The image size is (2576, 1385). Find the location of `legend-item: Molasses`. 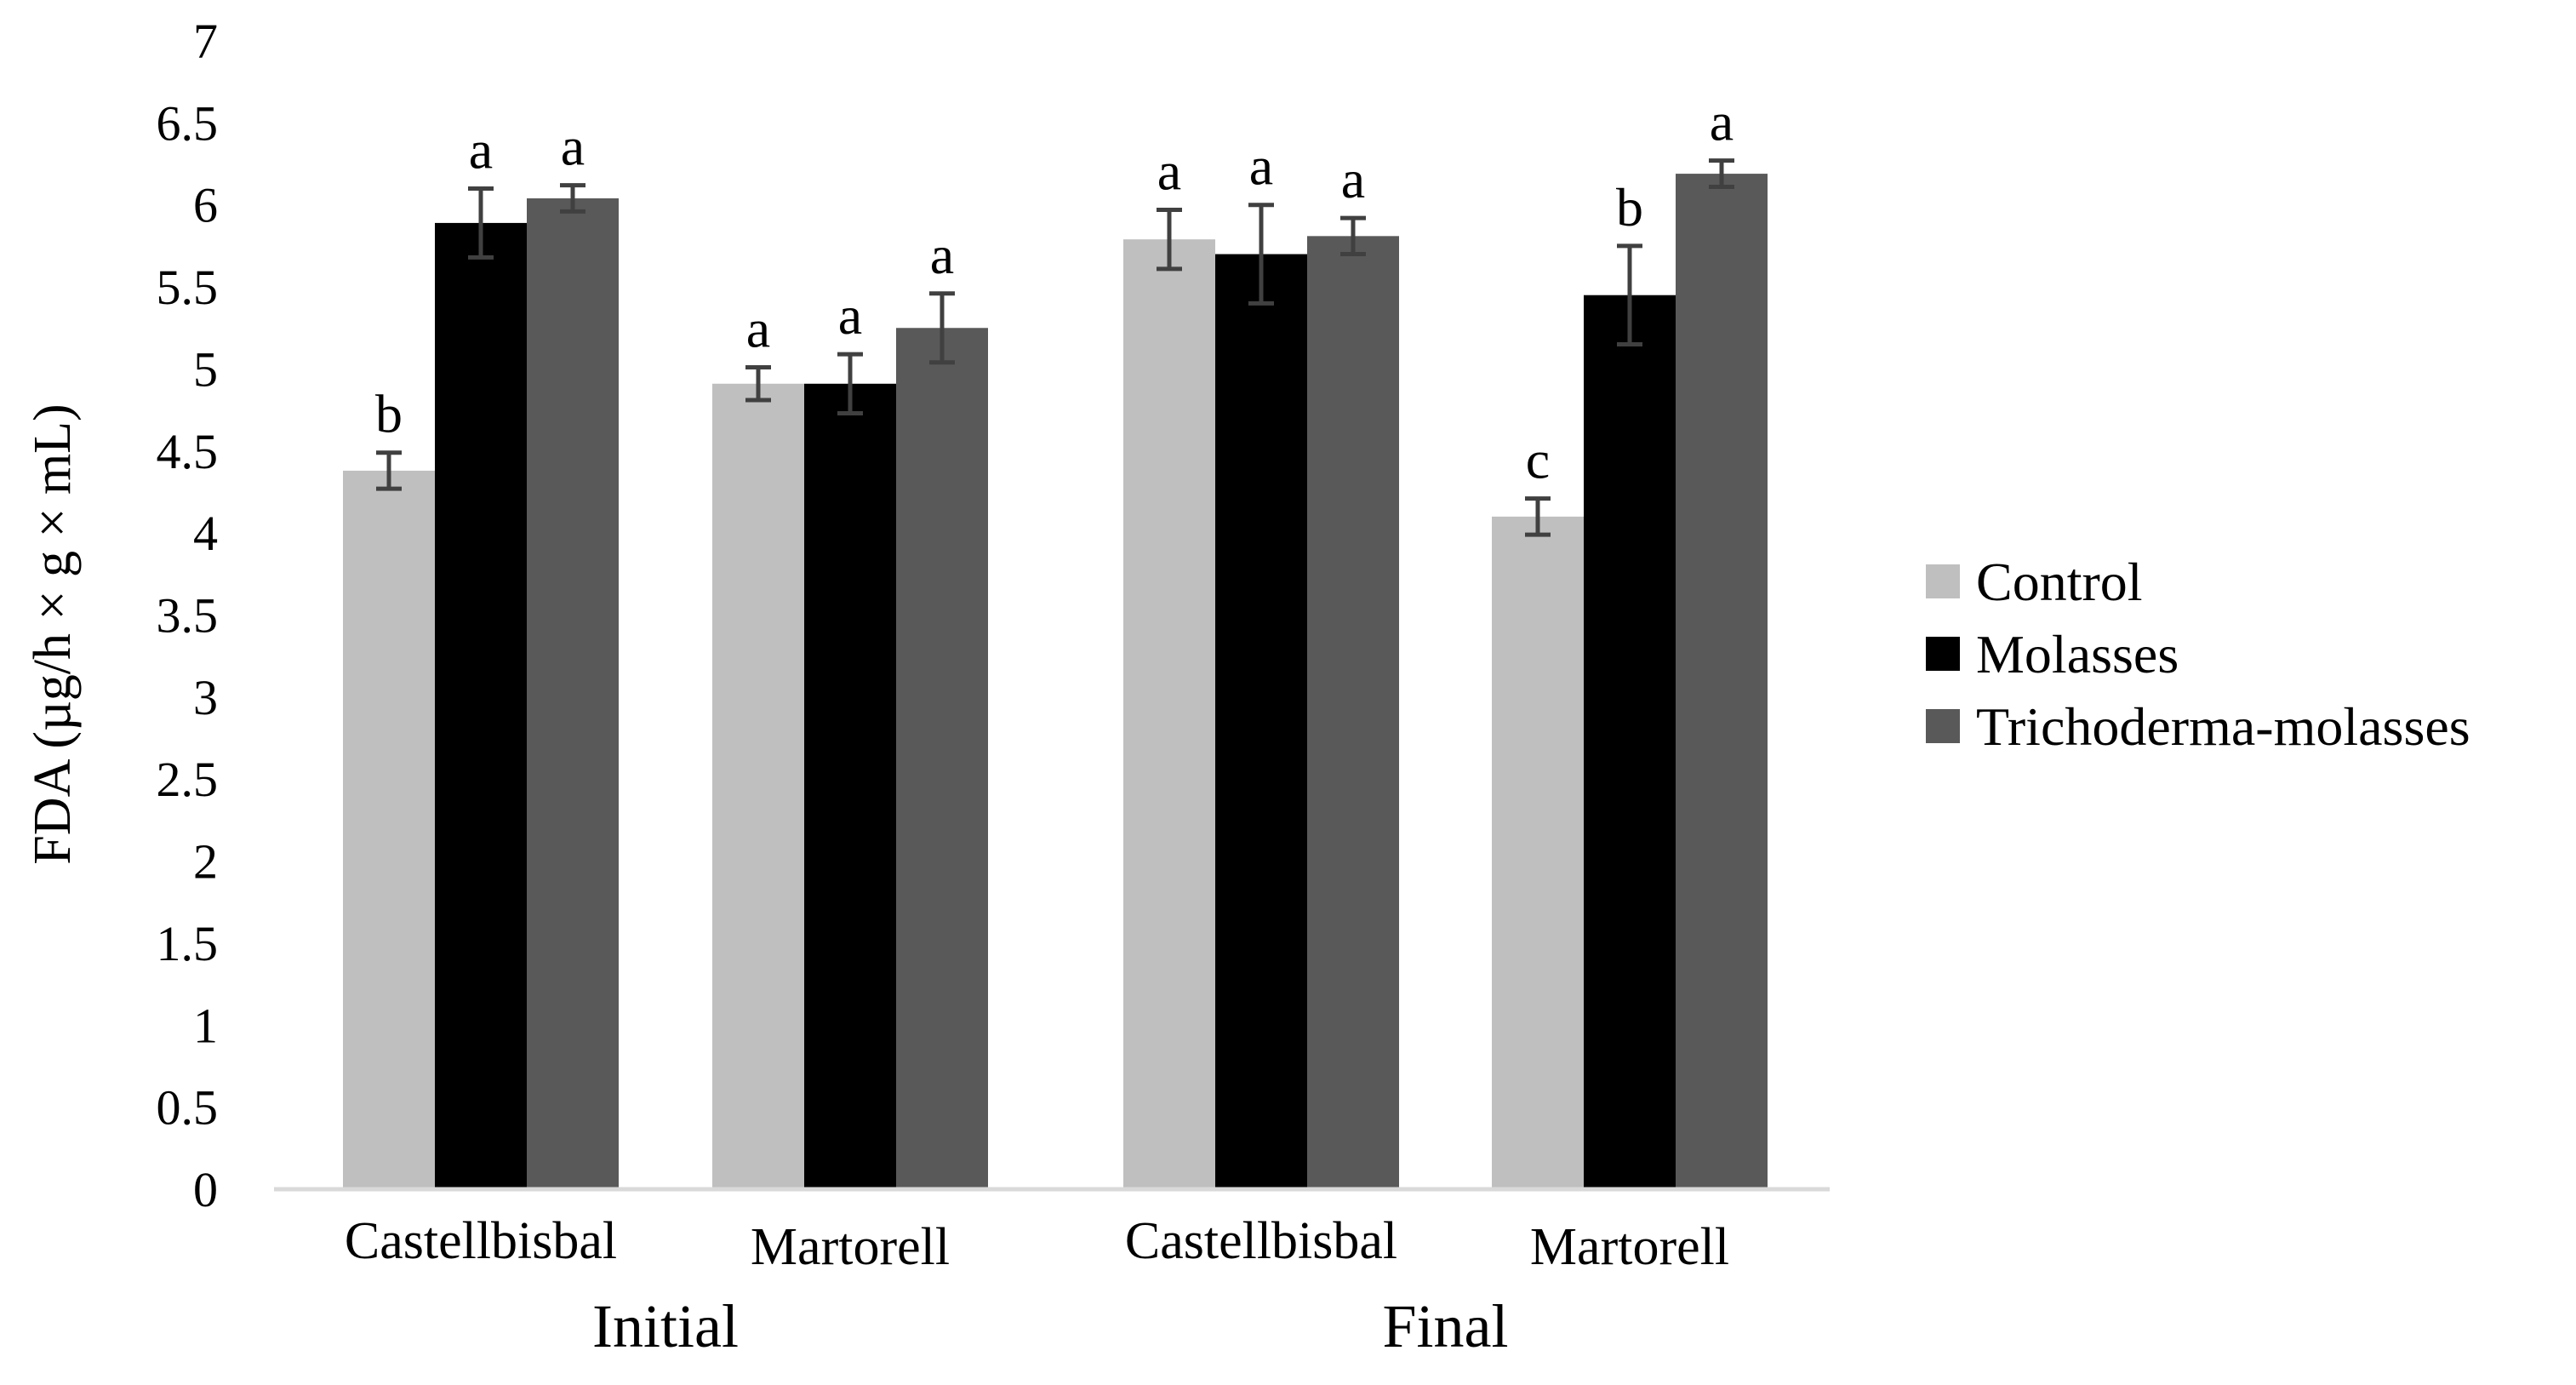

legend-item: Molasses is located at coordinates (2052, 654).